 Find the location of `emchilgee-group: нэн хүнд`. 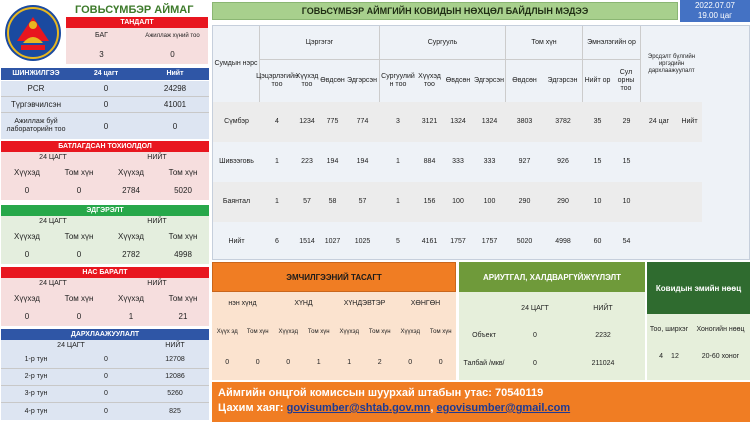

emchilgee-group: нэн хүнд is located at coordinates (242, 303).